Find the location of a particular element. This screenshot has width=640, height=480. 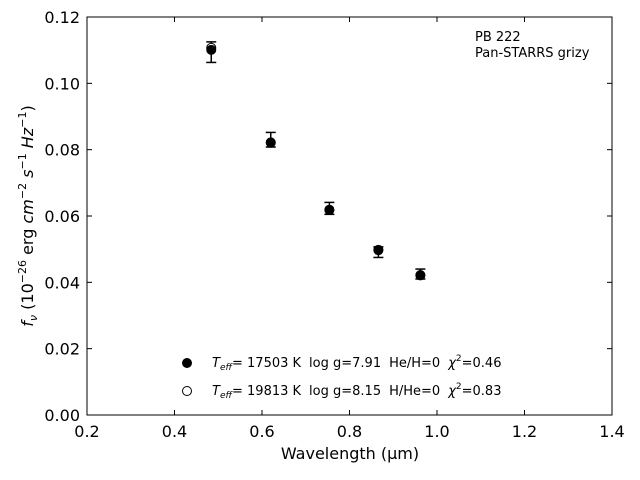

y-axis-label: fν (10−26 erg cm−2 s−1 Hz−1) is located at coordinates (28, 215).